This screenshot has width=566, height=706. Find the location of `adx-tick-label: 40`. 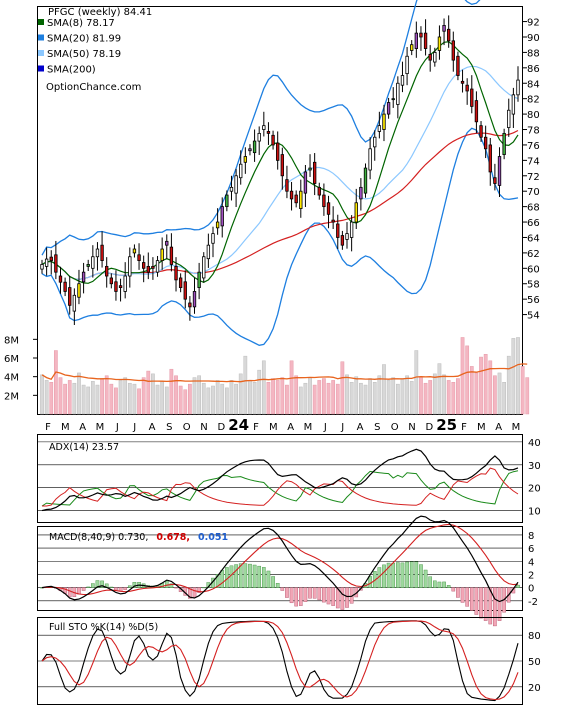

adx-tick-label: 40 is located at coordinates (534, 443).